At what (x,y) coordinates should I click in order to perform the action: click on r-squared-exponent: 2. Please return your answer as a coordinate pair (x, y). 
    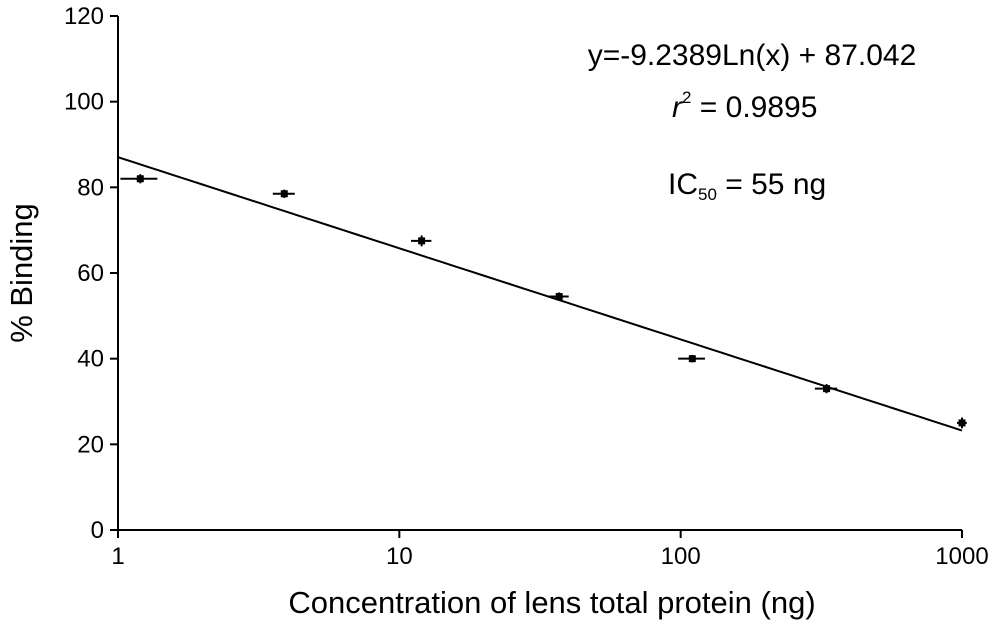
    Looking at the image, I should click on (686, 97).